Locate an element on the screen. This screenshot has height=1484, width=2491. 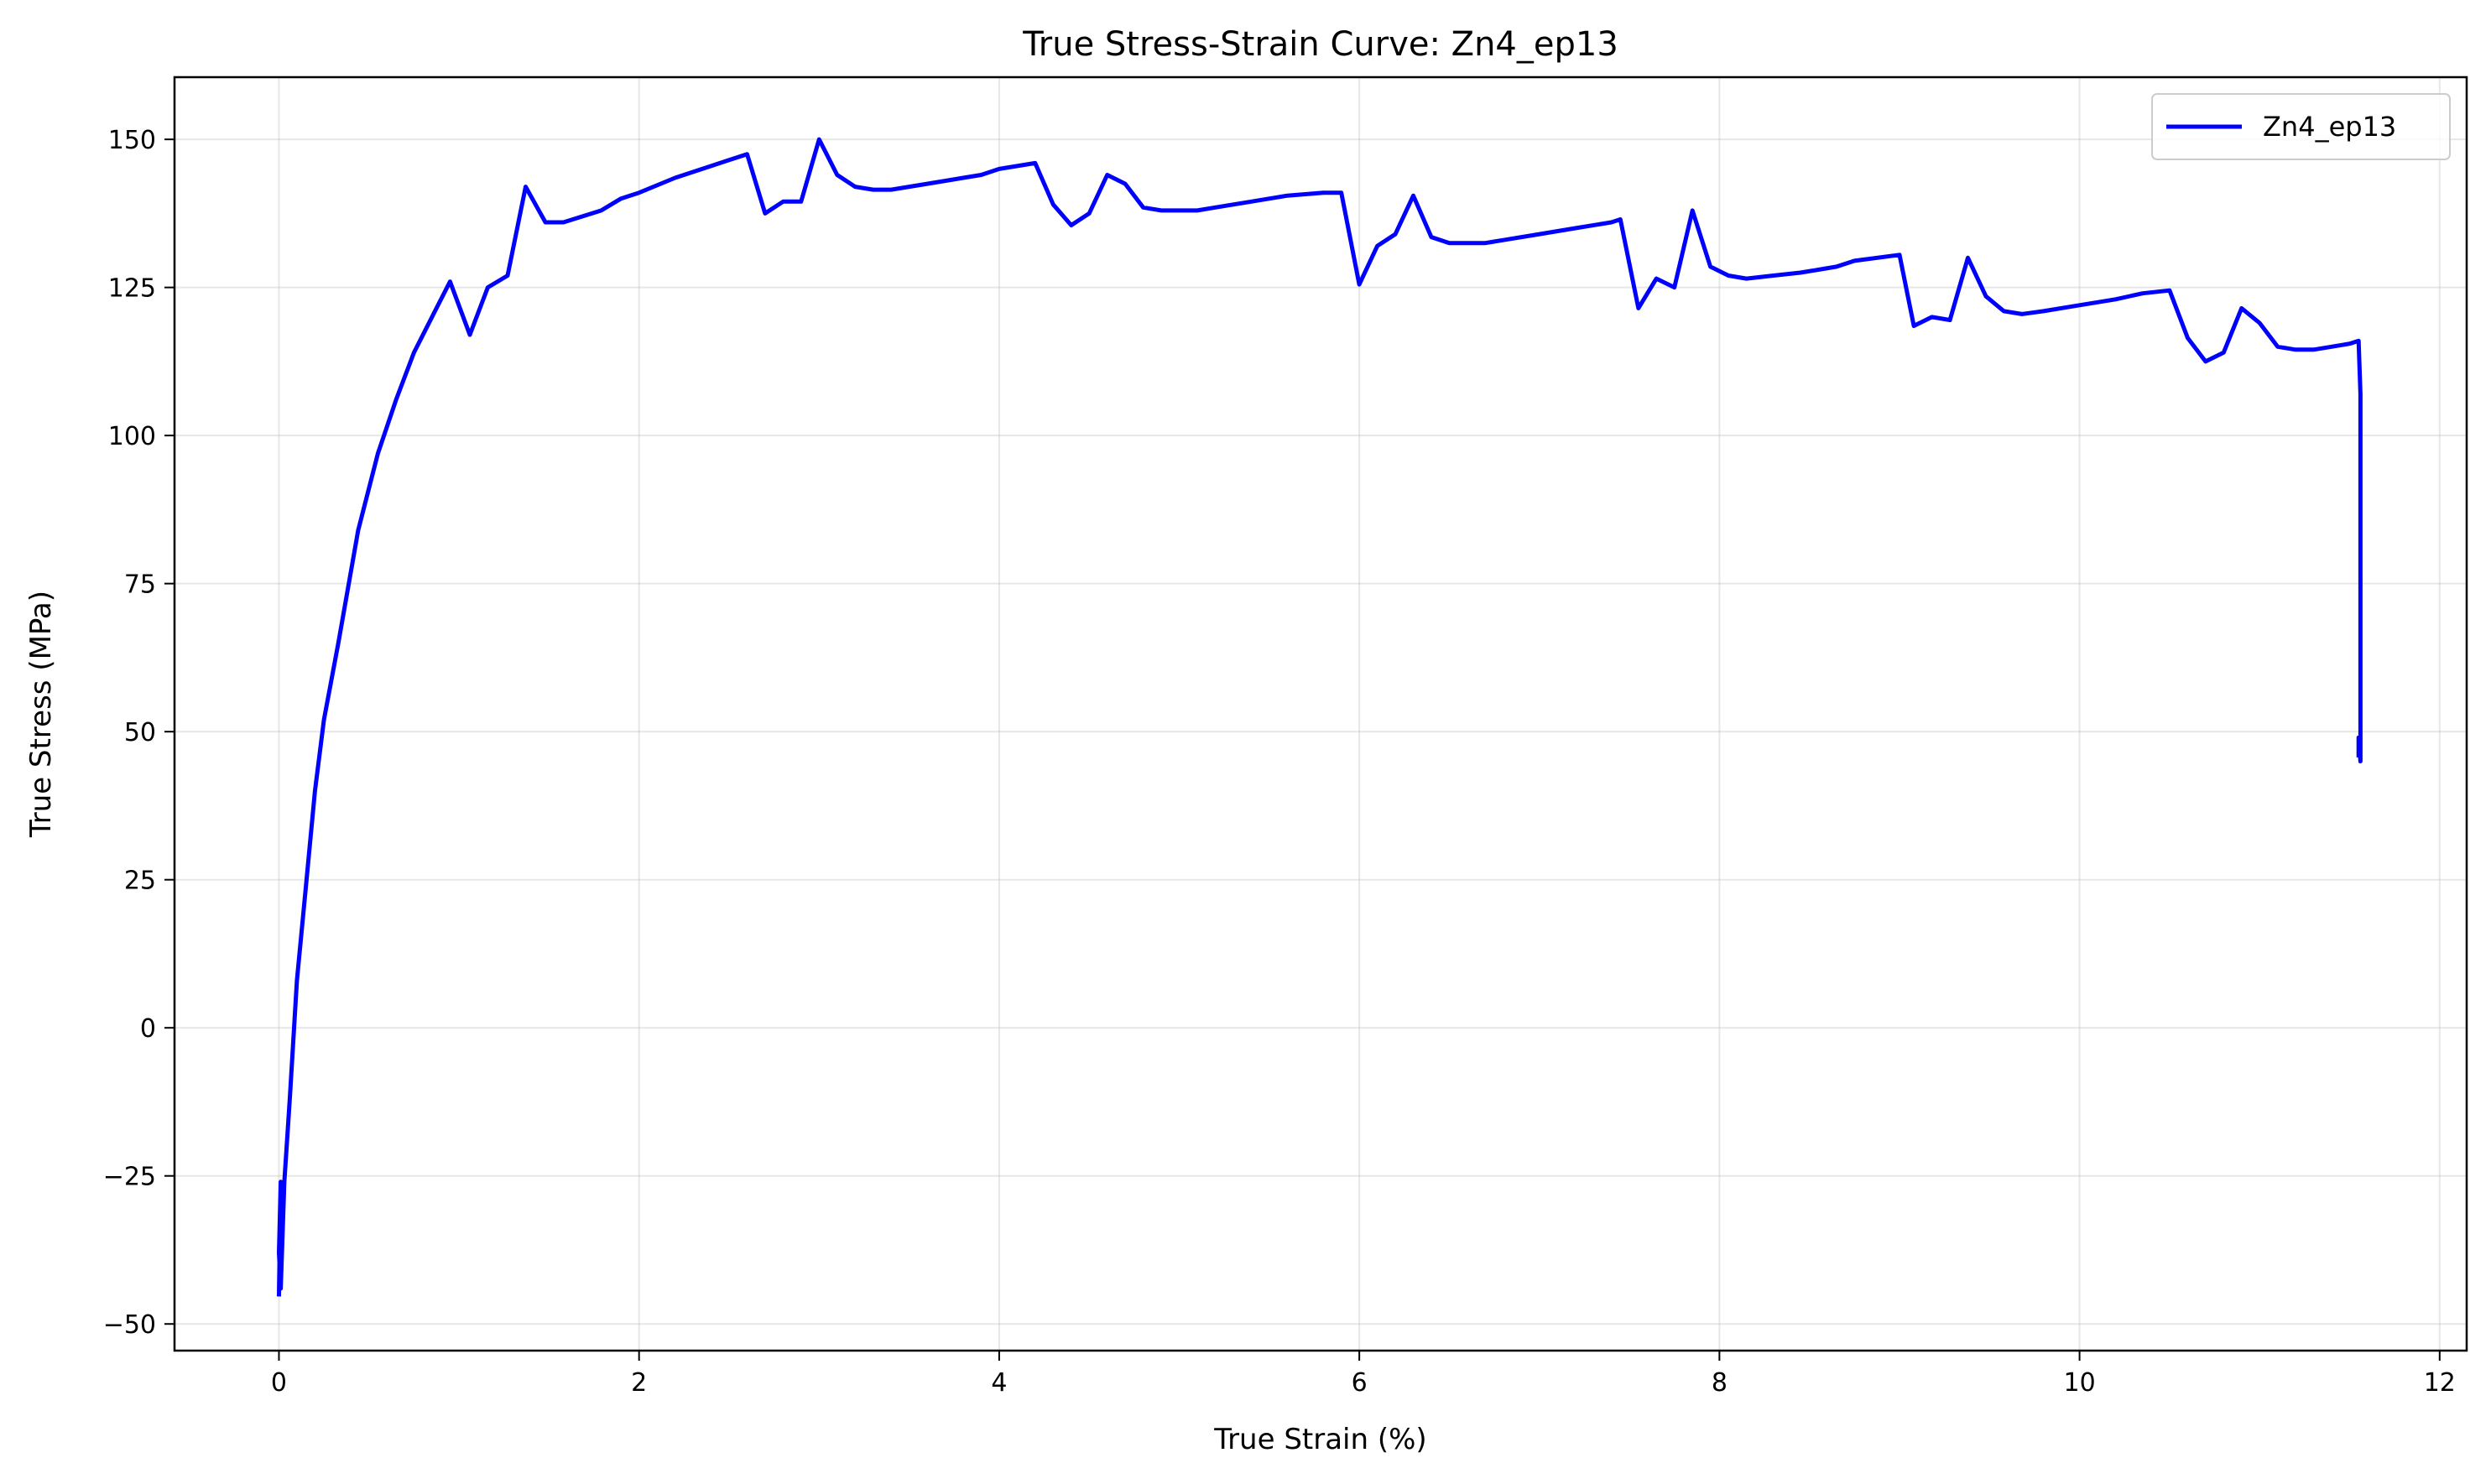
y-tick-label: −50 is located at coordinates (129, 1325).